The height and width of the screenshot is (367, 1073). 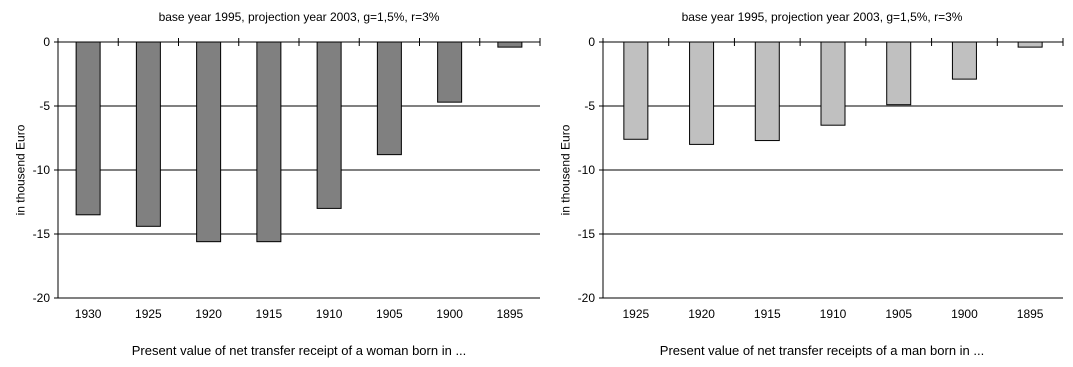 What do you see at coordinates (88, 314) in the screenshot?
I see `x-tick-label: 1930` at bounding box center [88, 314].